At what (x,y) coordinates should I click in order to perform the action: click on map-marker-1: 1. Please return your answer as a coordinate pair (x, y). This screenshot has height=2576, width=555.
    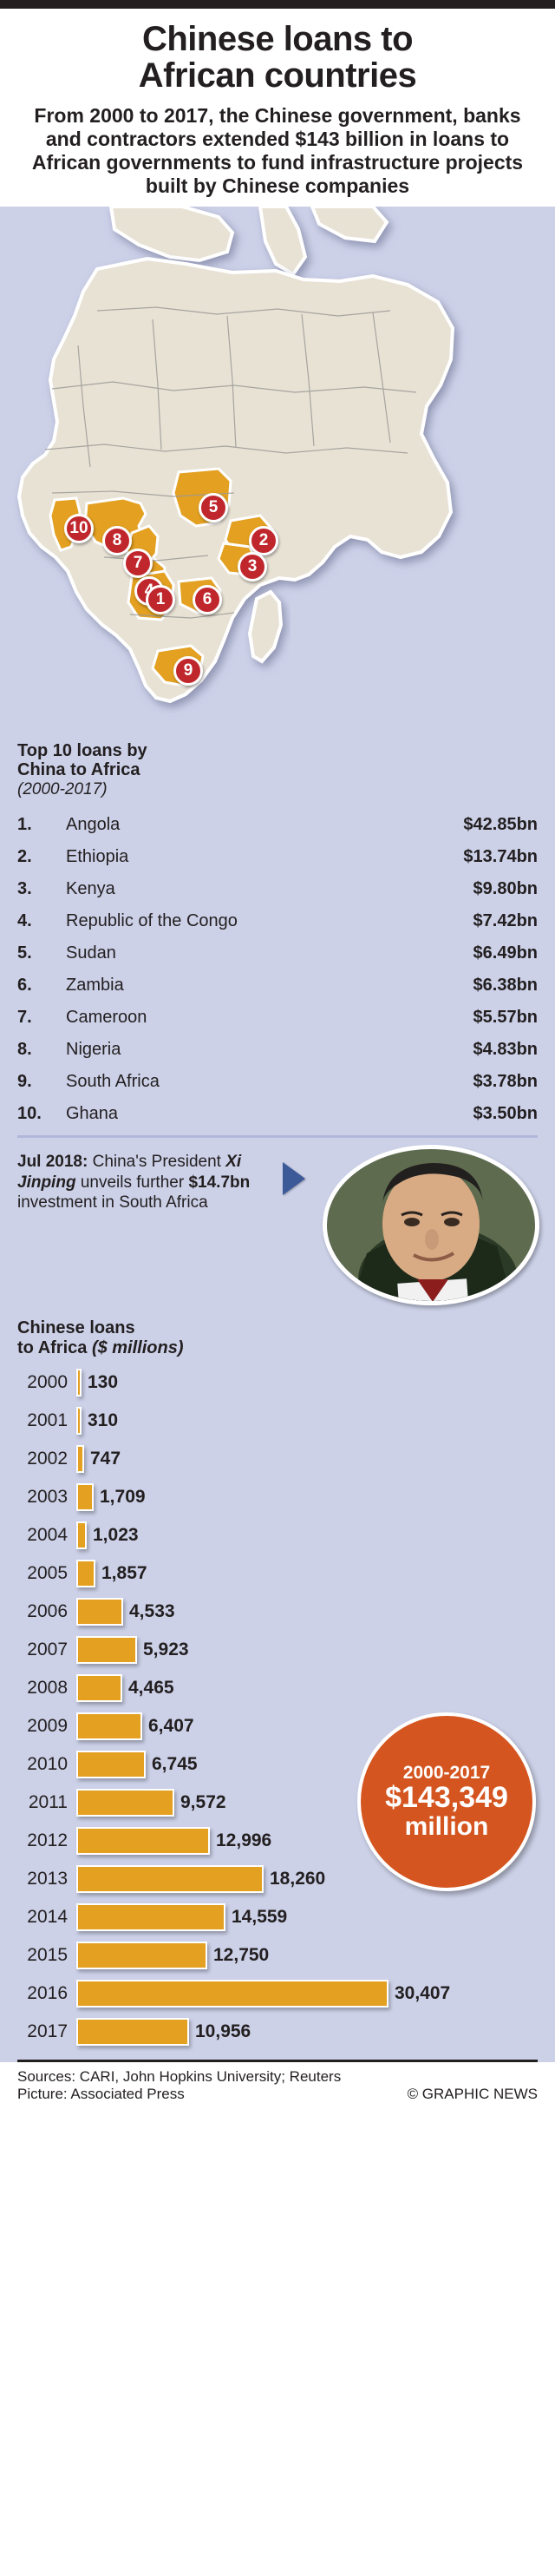
    Looking at the image, I should click on (160, 599).